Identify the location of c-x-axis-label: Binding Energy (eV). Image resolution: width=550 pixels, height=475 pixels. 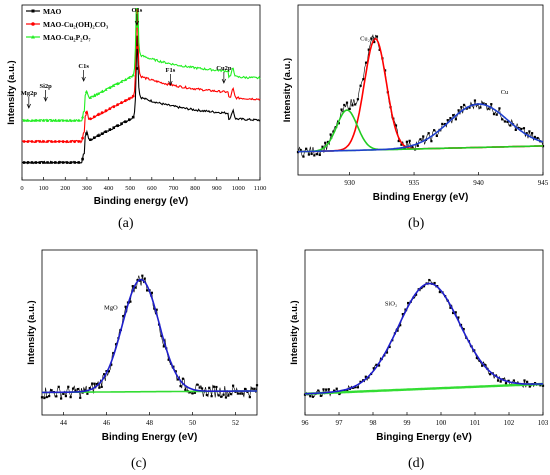
(150, 437).